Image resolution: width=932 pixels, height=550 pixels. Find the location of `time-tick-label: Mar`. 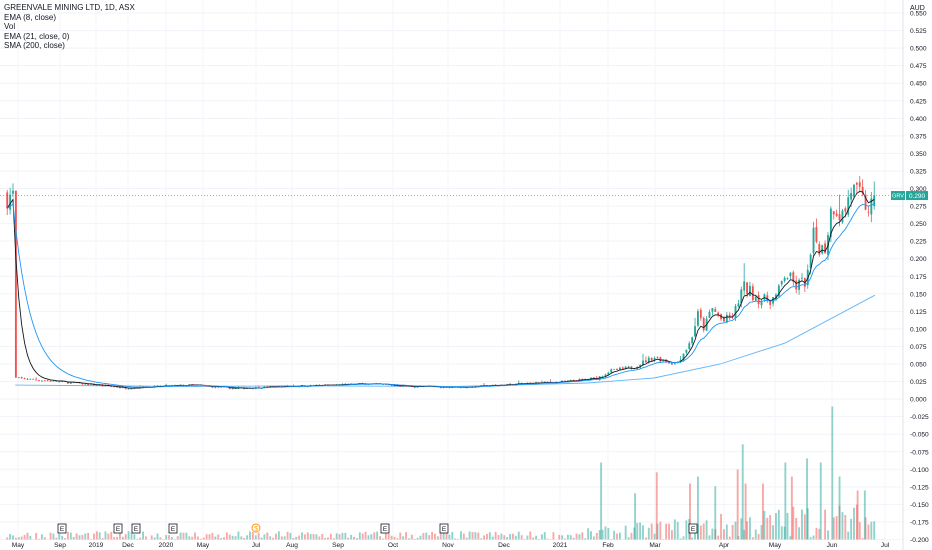

time-tick-label: Mar is located at coordinates (655, 545).